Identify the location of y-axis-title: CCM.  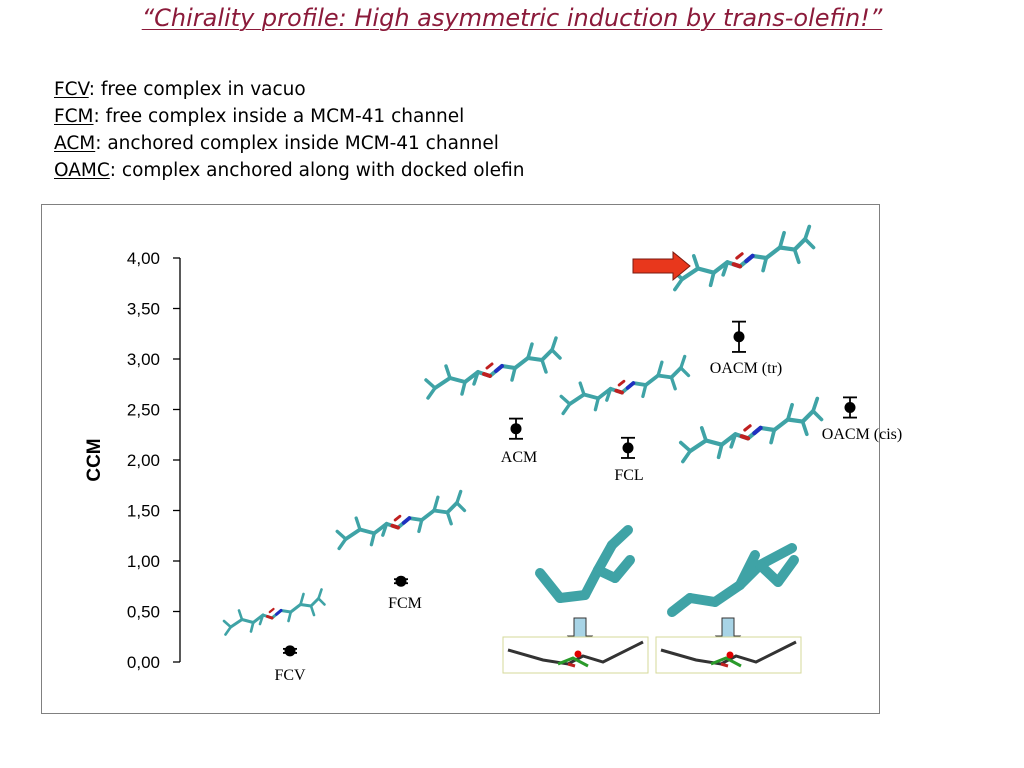
(94, 459).